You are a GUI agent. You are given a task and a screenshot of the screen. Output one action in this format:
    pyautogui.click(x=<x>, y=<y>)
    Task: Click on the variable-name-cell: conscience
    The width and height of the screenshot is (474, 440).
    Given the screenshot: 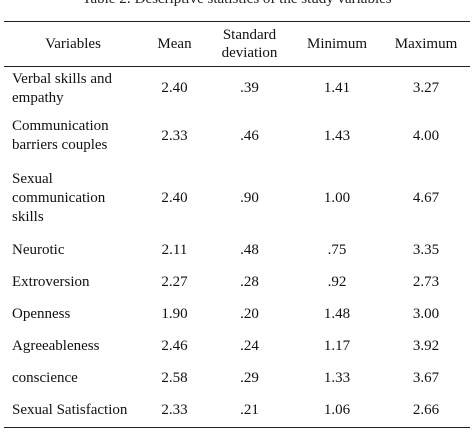 What is the action you would take?
    pyautogui.click(x=73, y=379)
    